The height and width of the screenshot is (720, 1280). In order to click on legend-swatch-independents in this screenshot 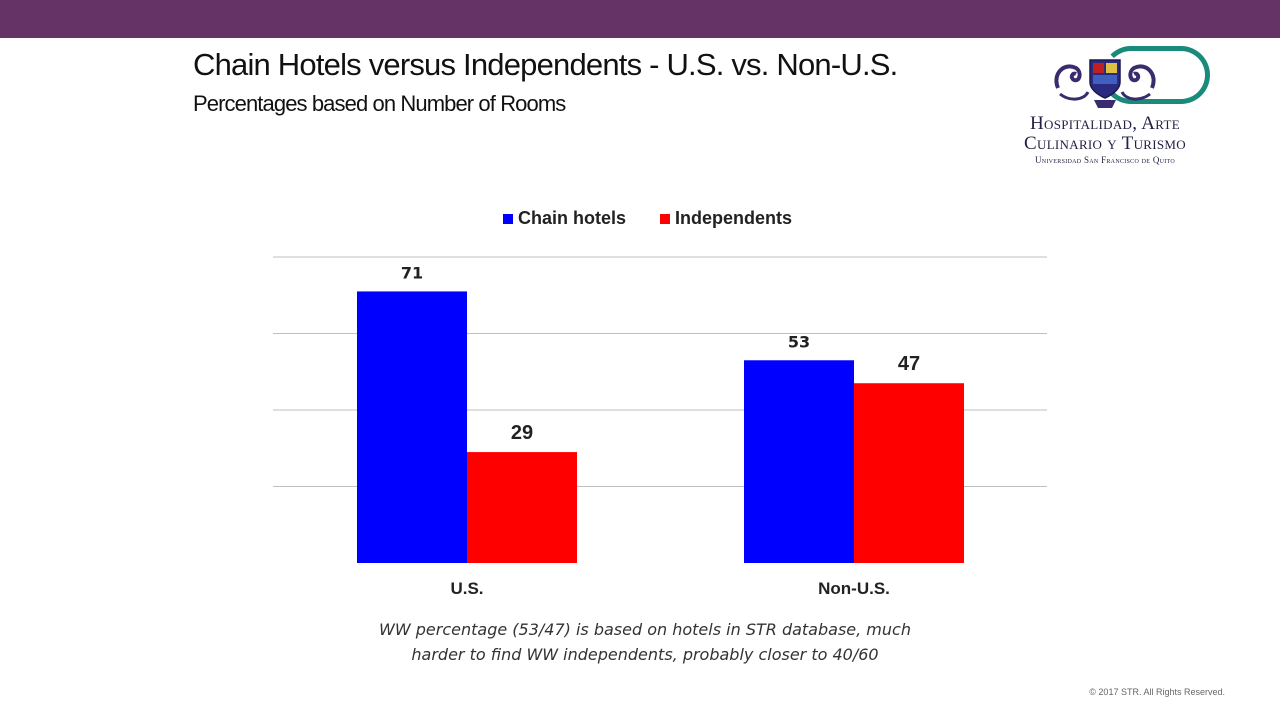, I will do `click(665, 218)`.